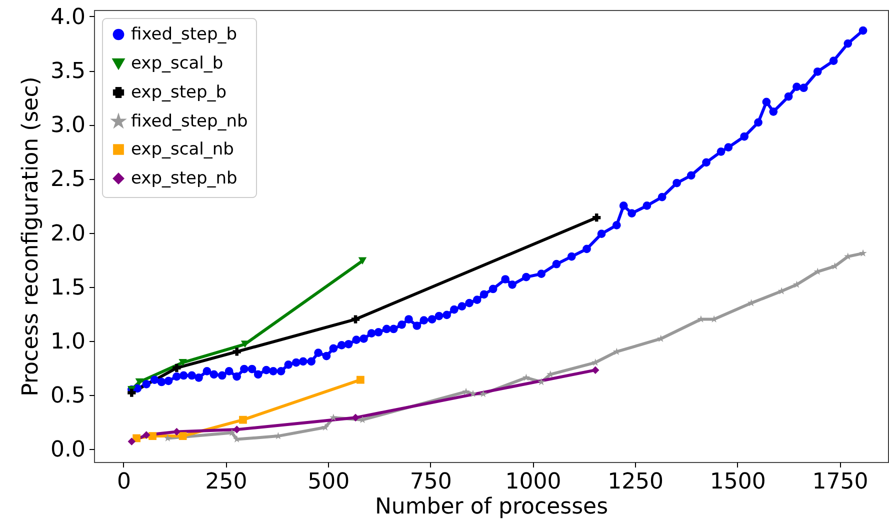 Image resolution: width=889 pixels, height=522 pixels. Describe the element at coordinates (533, 482) in the screenshot. I see `x-tick-label: 1000` at that location.